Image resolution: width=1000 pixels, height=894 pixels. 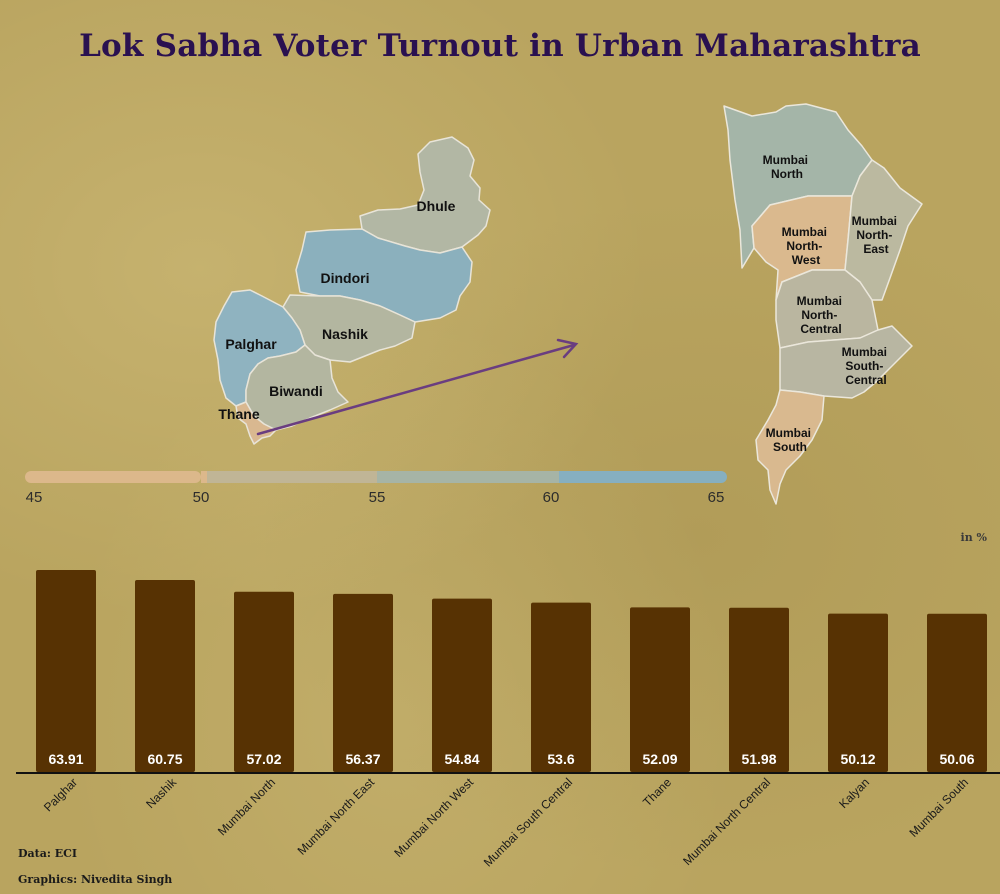 I want to click on label-mumbai-south-central: Mumbai South- Central, so click(x=866, y=366).